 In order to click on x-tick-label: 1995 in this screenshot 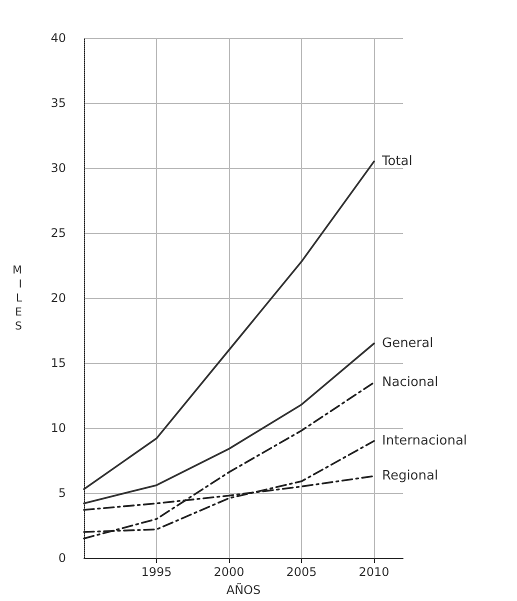, I will do `click(156, 572)`.